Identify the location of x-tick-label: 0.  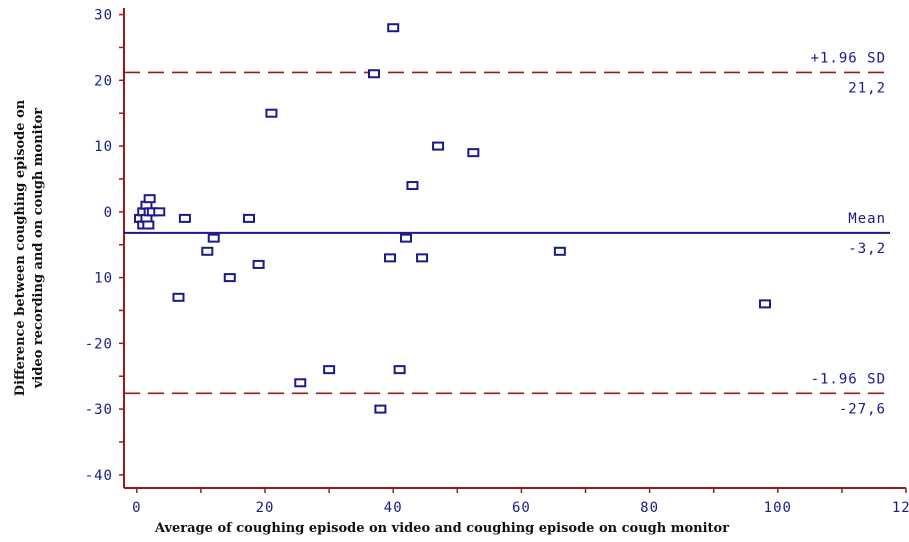
(136, 508).